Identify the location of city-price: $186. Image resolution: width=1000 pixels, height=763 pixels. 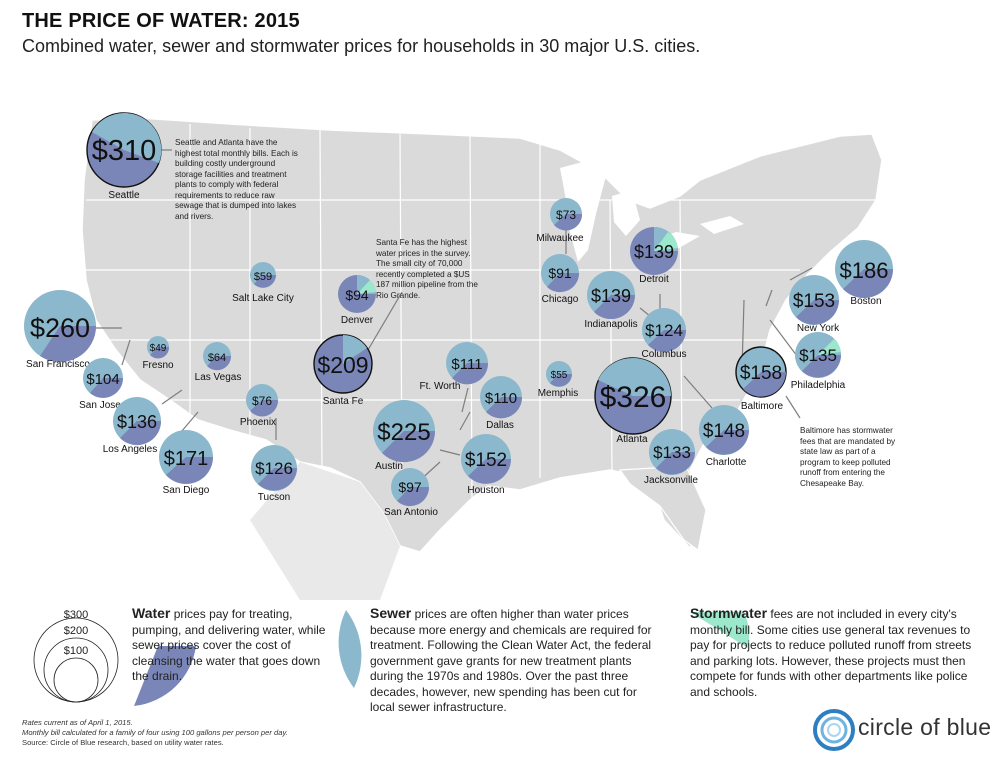
(864, 270).